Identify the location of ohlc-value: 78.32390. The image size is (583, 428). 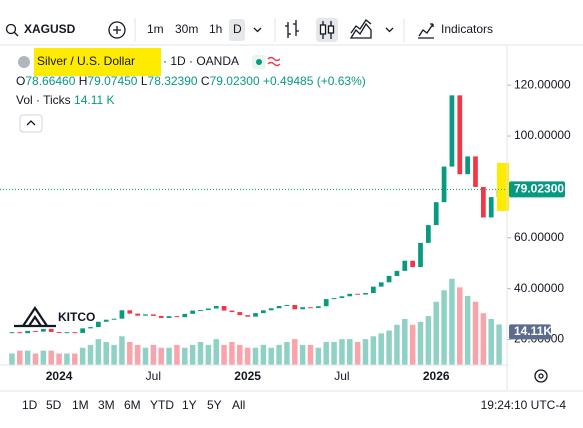
(173, 81).